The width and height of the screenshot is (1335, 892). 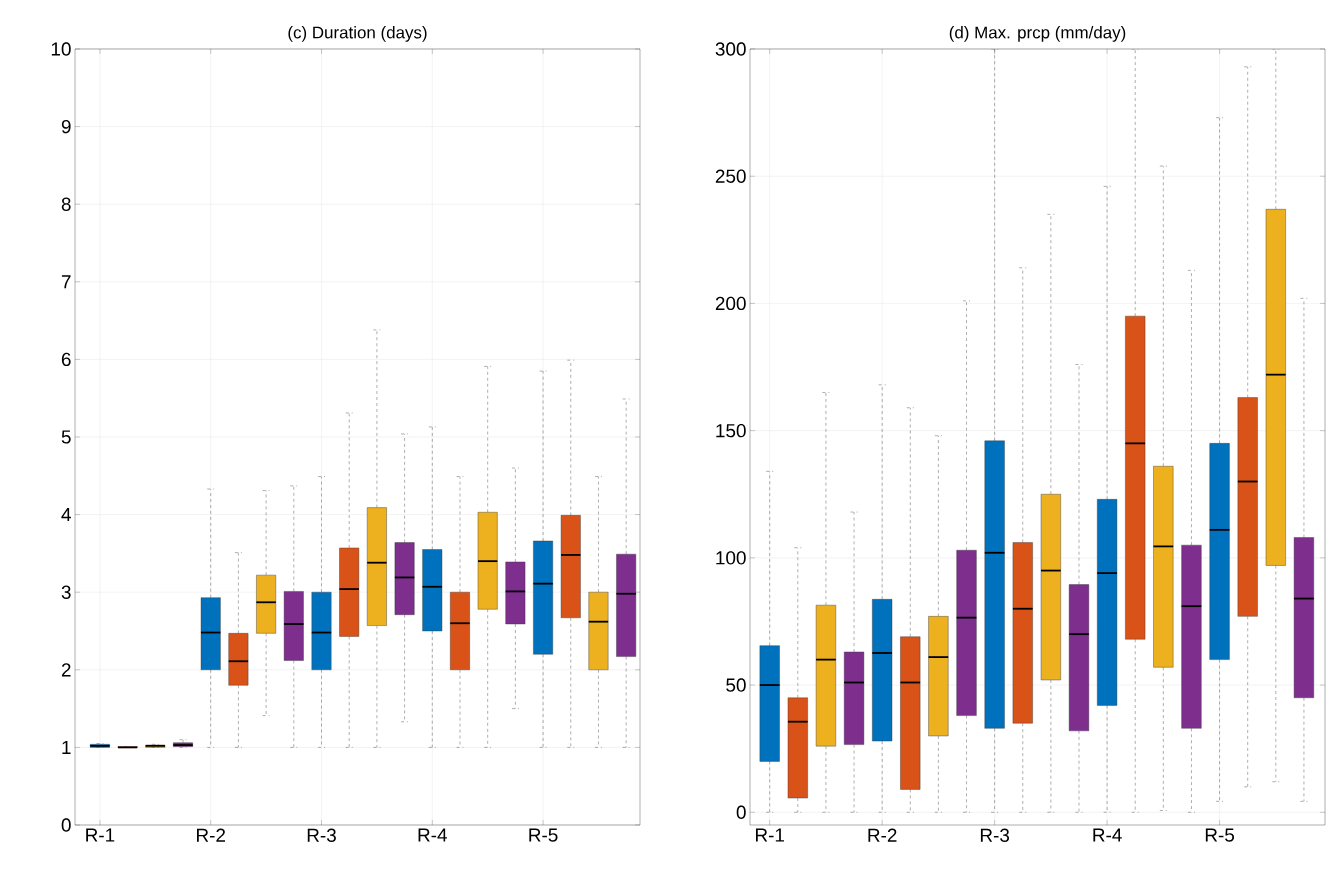 What do you see at coordinates (66, 126) in the screenshot?
I see `y-tick-label: 9` at bounding box center [66, 126].